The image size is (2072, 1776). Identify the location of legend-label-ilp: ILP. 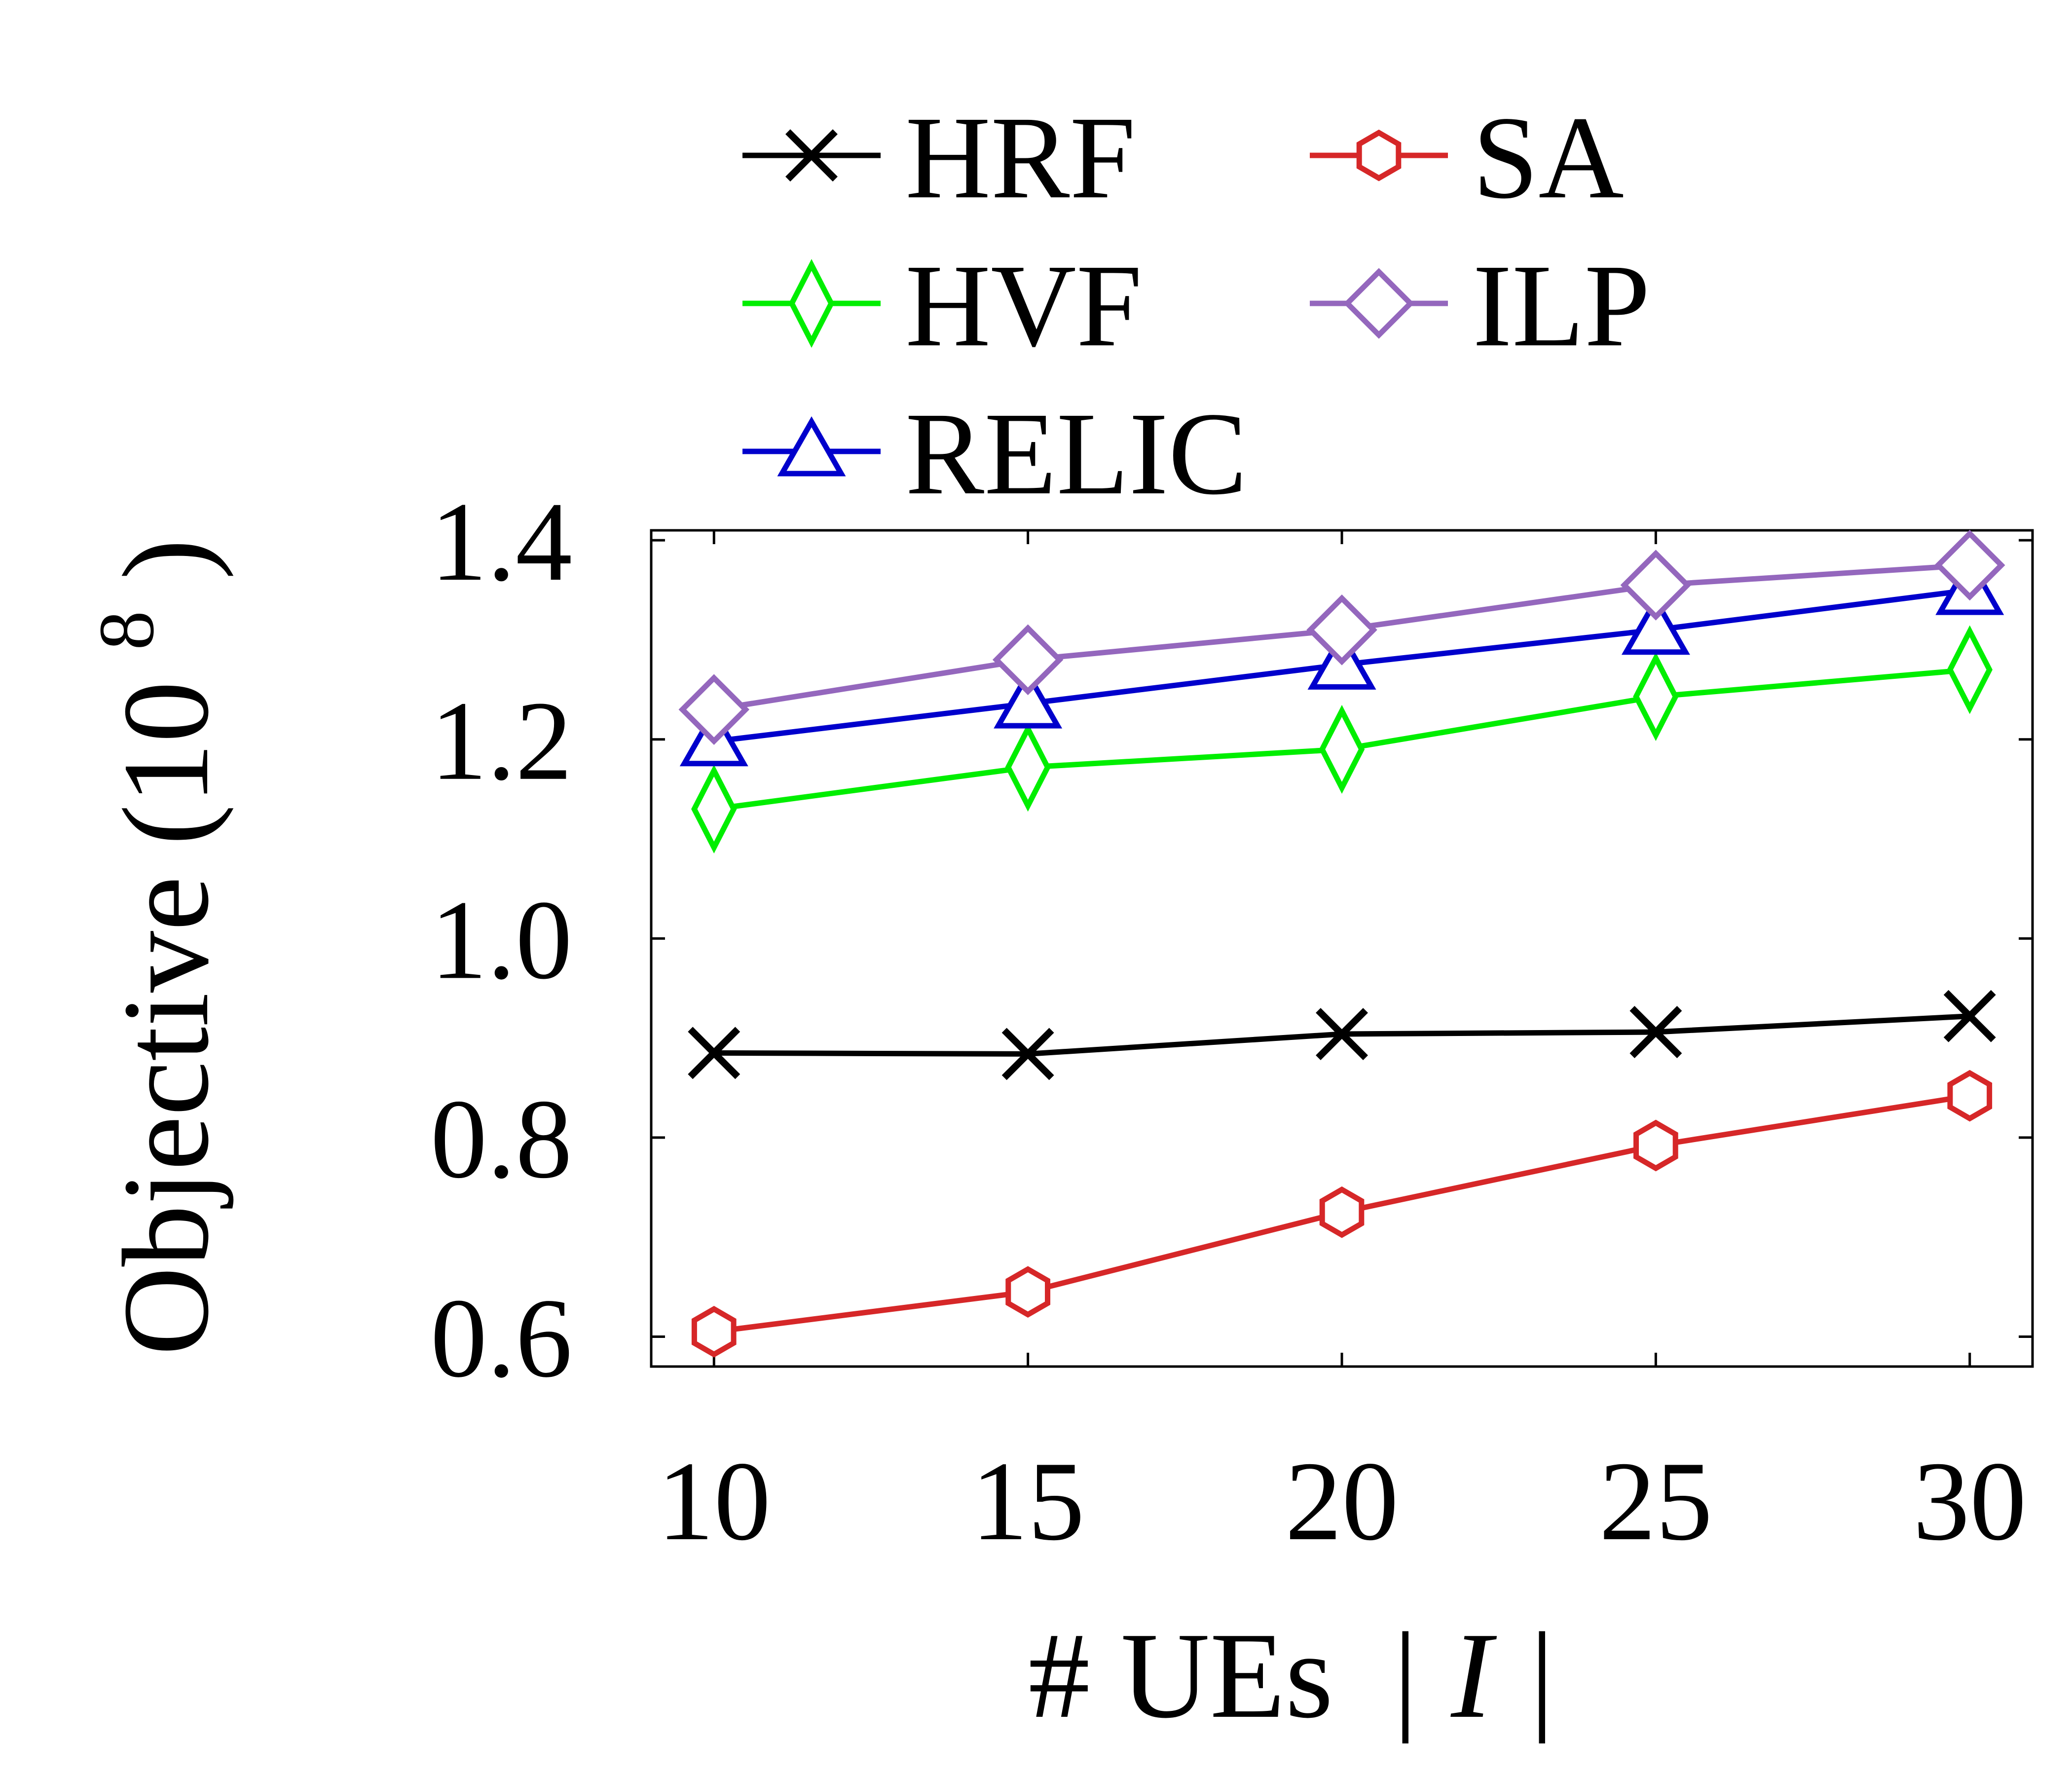
(1562, 305).